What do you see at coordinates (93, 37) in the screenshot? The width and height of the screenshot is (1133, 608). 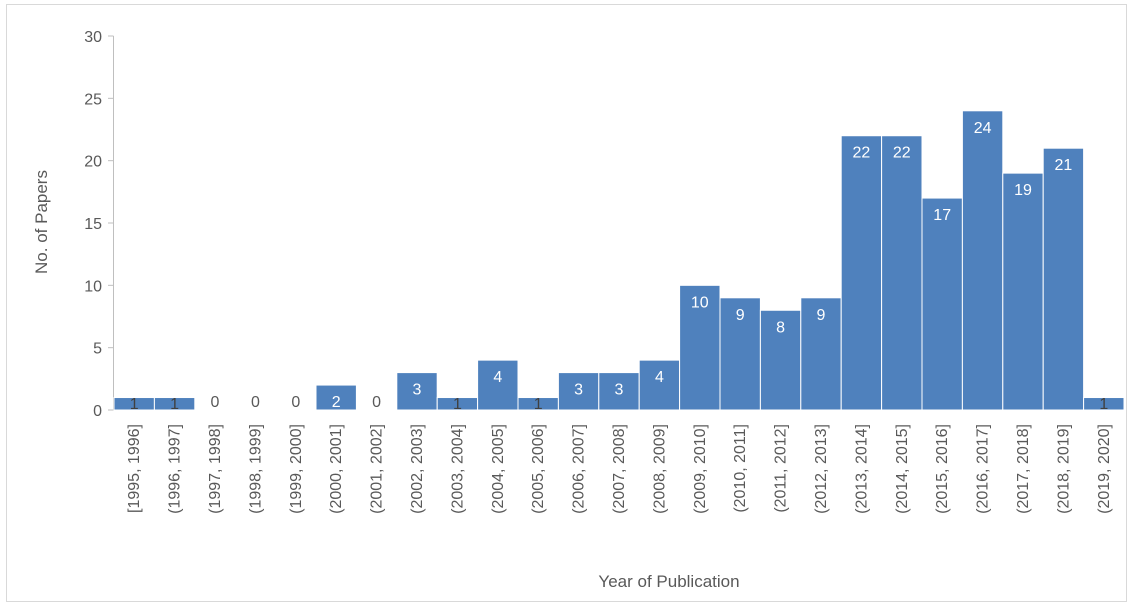 I see `y-tick-label: 30` at bounding box center [93, 37].